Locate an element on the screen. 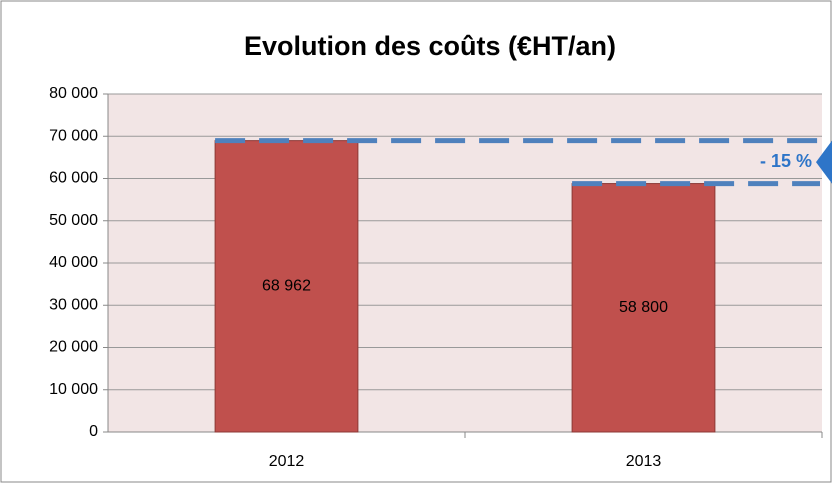  y-tick-label: 0 is located at coordinates (93, 431).